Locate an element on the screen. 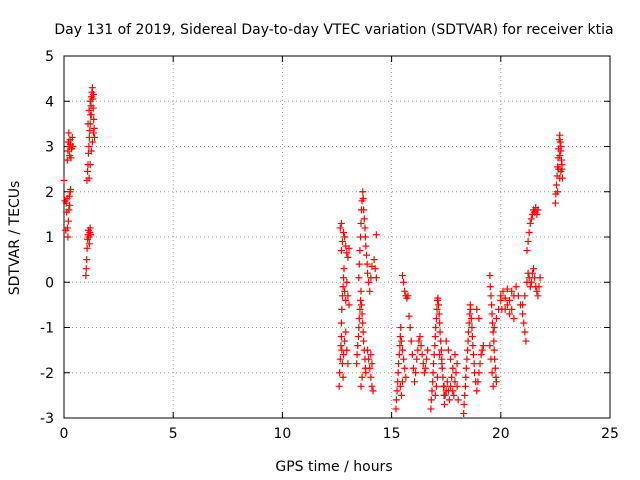  x-tick-label: 25 is located at coordinates (610, 434).